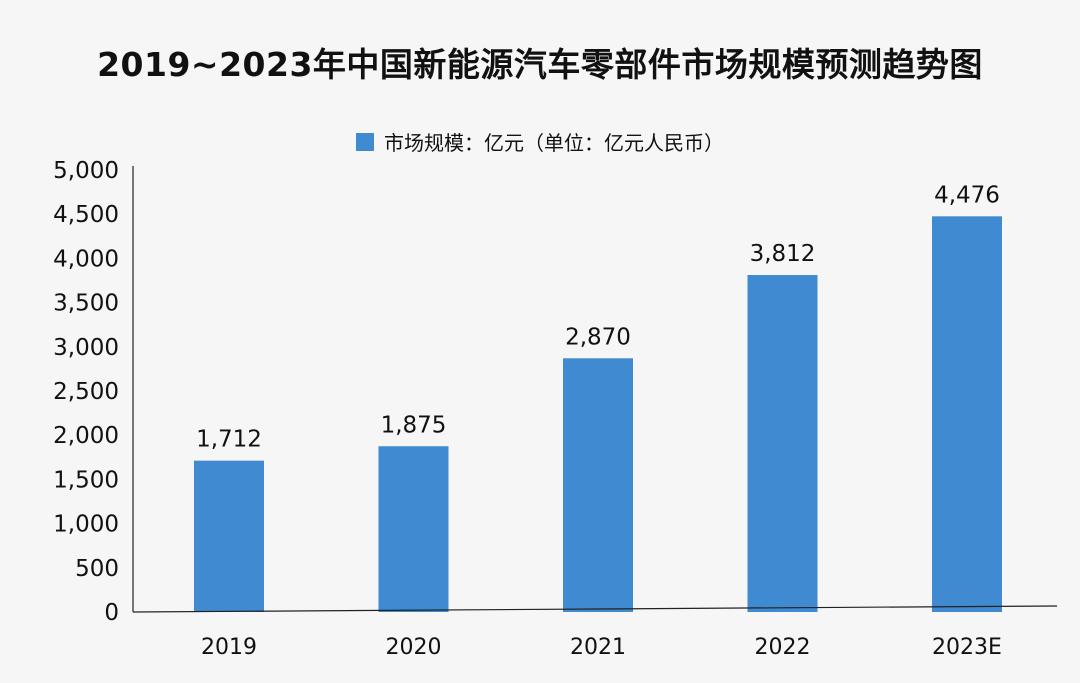 The image size is (1080, 683). Describe the element at coordinates (598, 337) in the screenshot. I see `data-label: 2,870` at that location.